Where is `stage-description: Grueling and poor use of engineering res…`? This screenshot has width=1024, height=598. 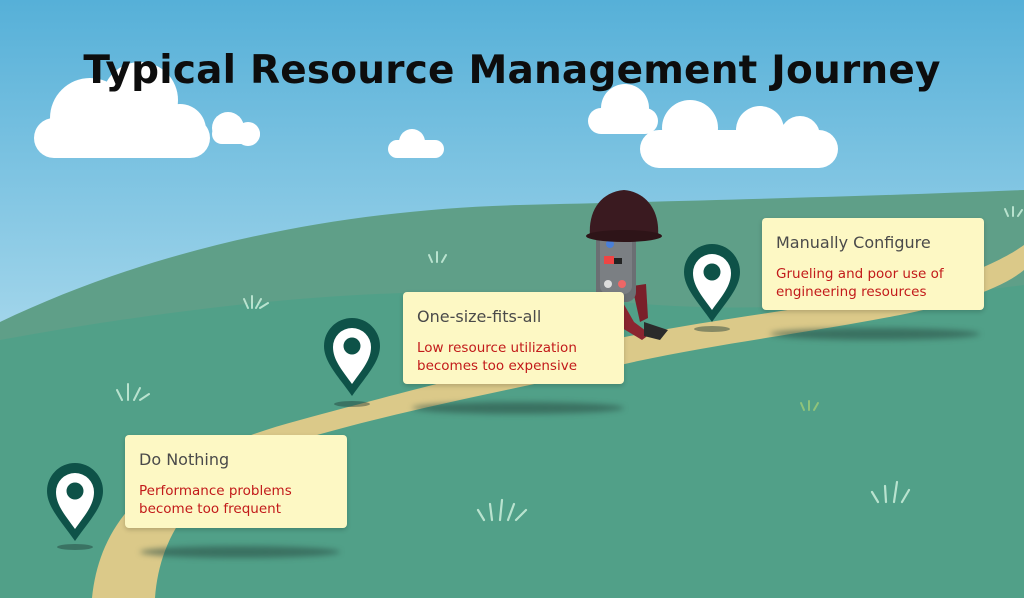
stage-description: Grueling and poor use of engineering res… is located at coordinates (873, 283).